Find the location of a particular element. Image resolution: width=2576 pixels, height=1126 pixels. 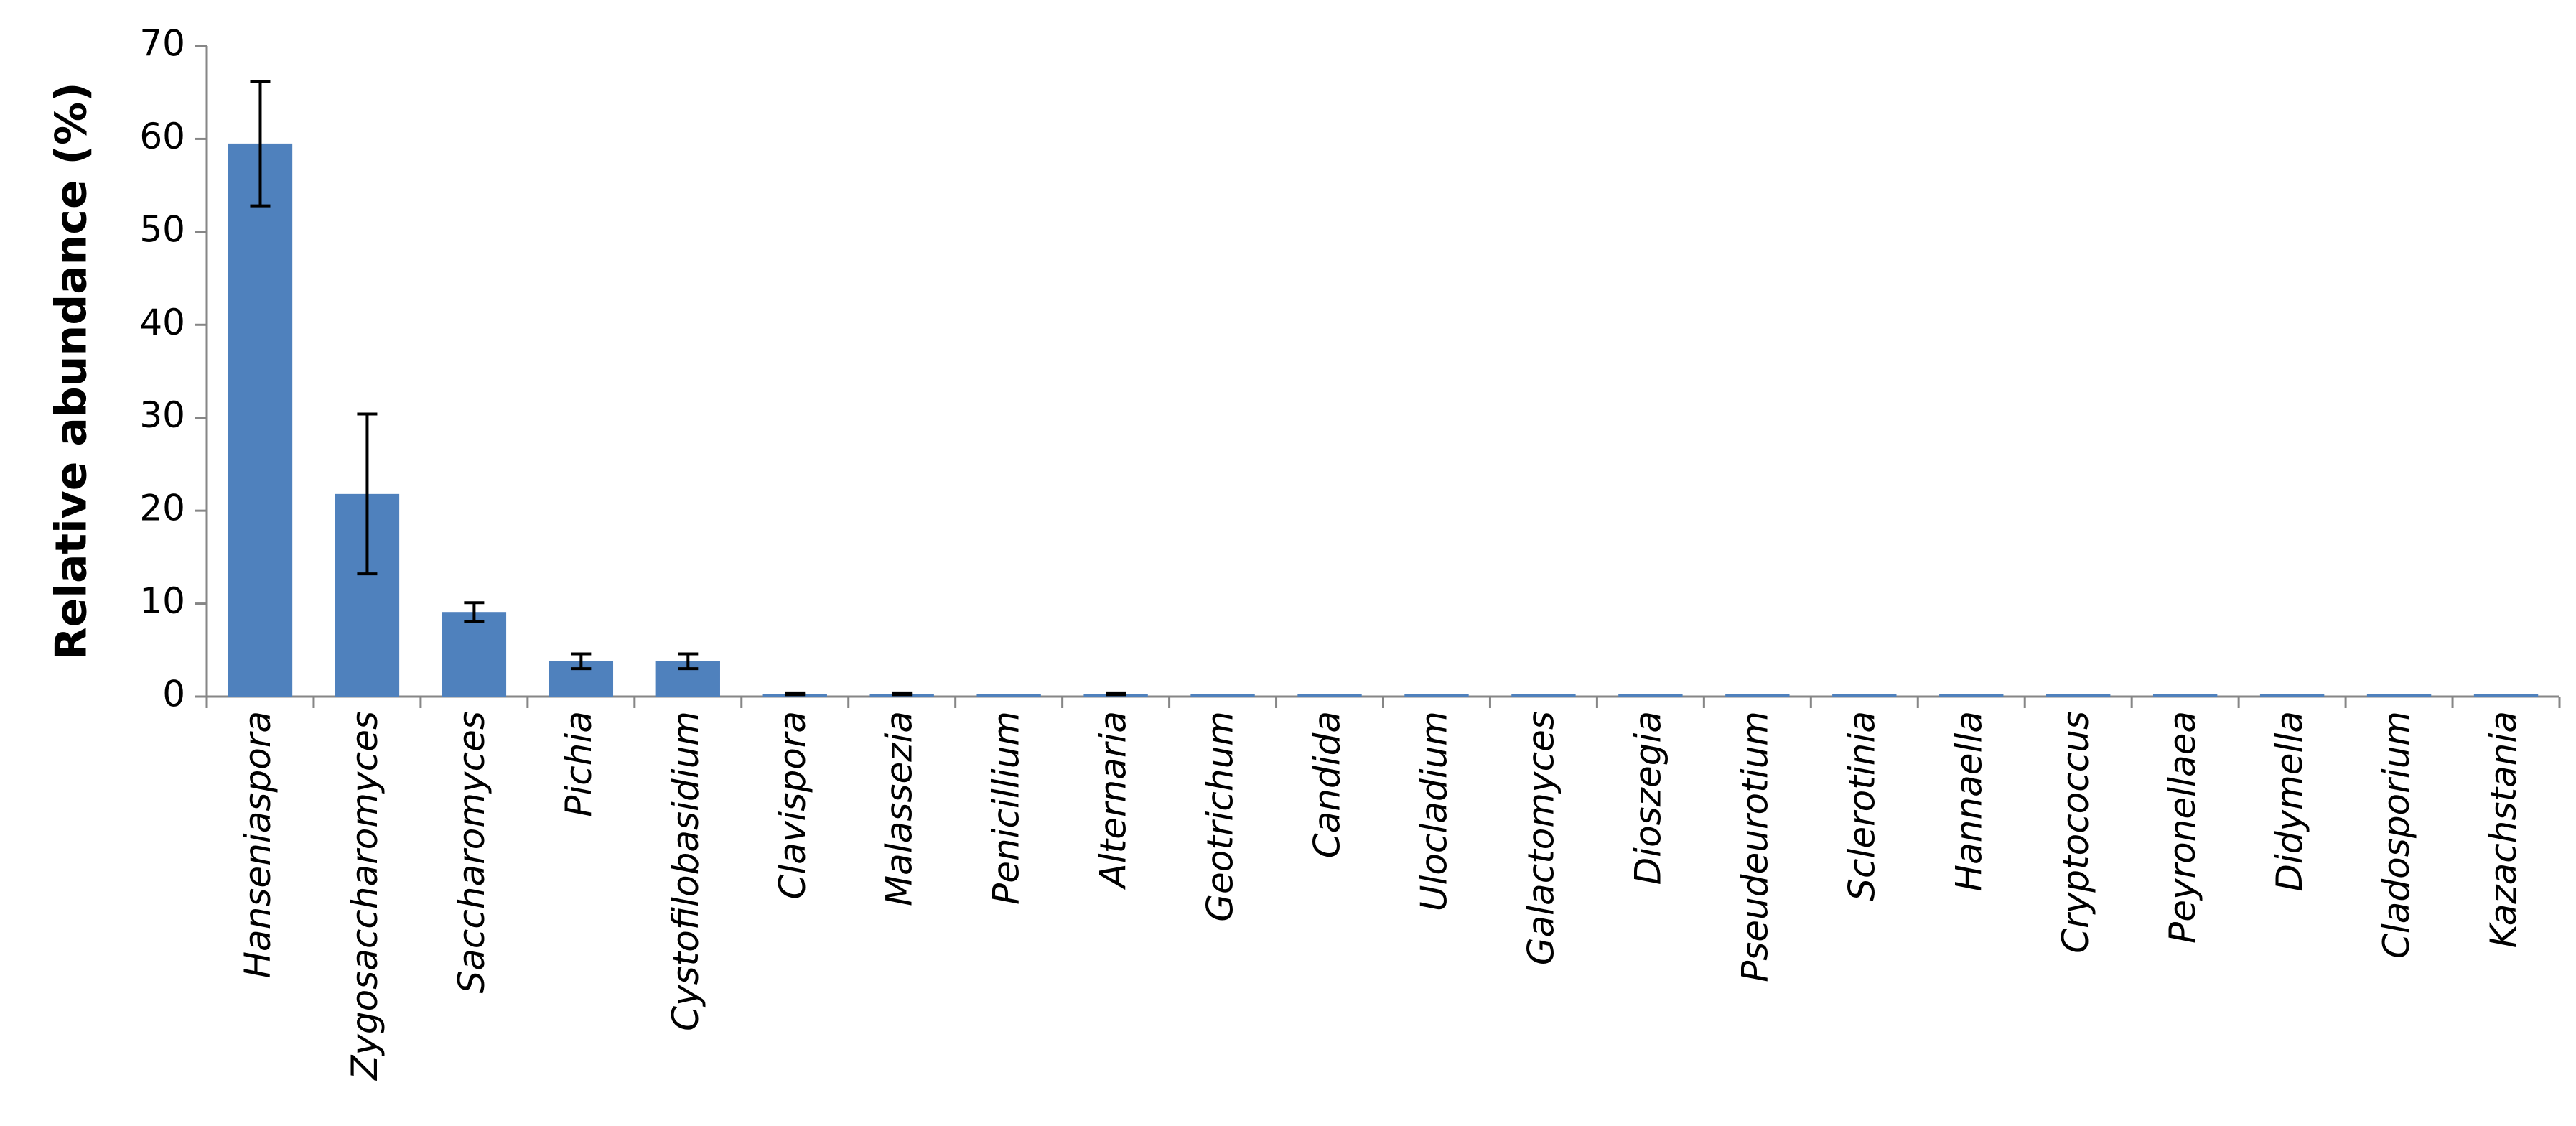

x-tick-label: Cystofilobasidium is located at coordinates (685, 871).